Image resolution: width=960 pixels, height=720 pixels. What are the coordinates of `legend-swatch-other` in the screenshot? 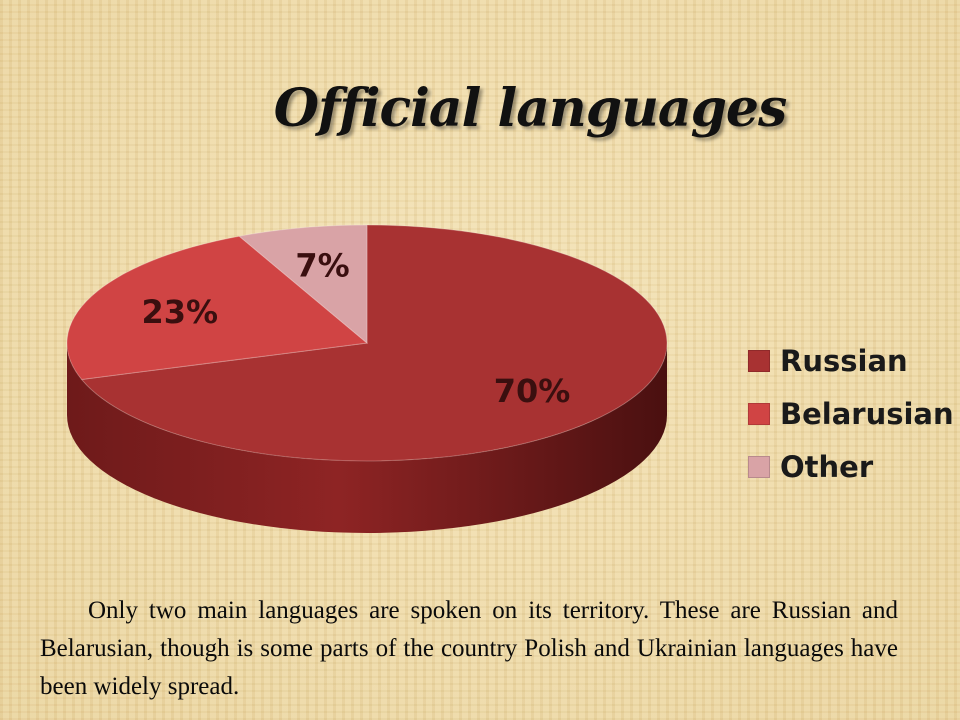 It's located at (759, 466).